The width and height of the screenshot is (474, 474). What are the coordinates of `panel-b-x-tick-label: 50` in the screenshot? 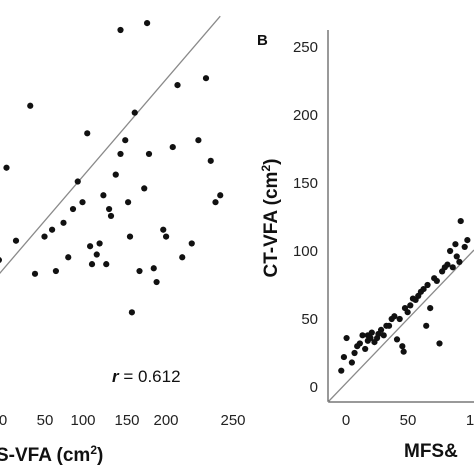 It's located at (408, 420).